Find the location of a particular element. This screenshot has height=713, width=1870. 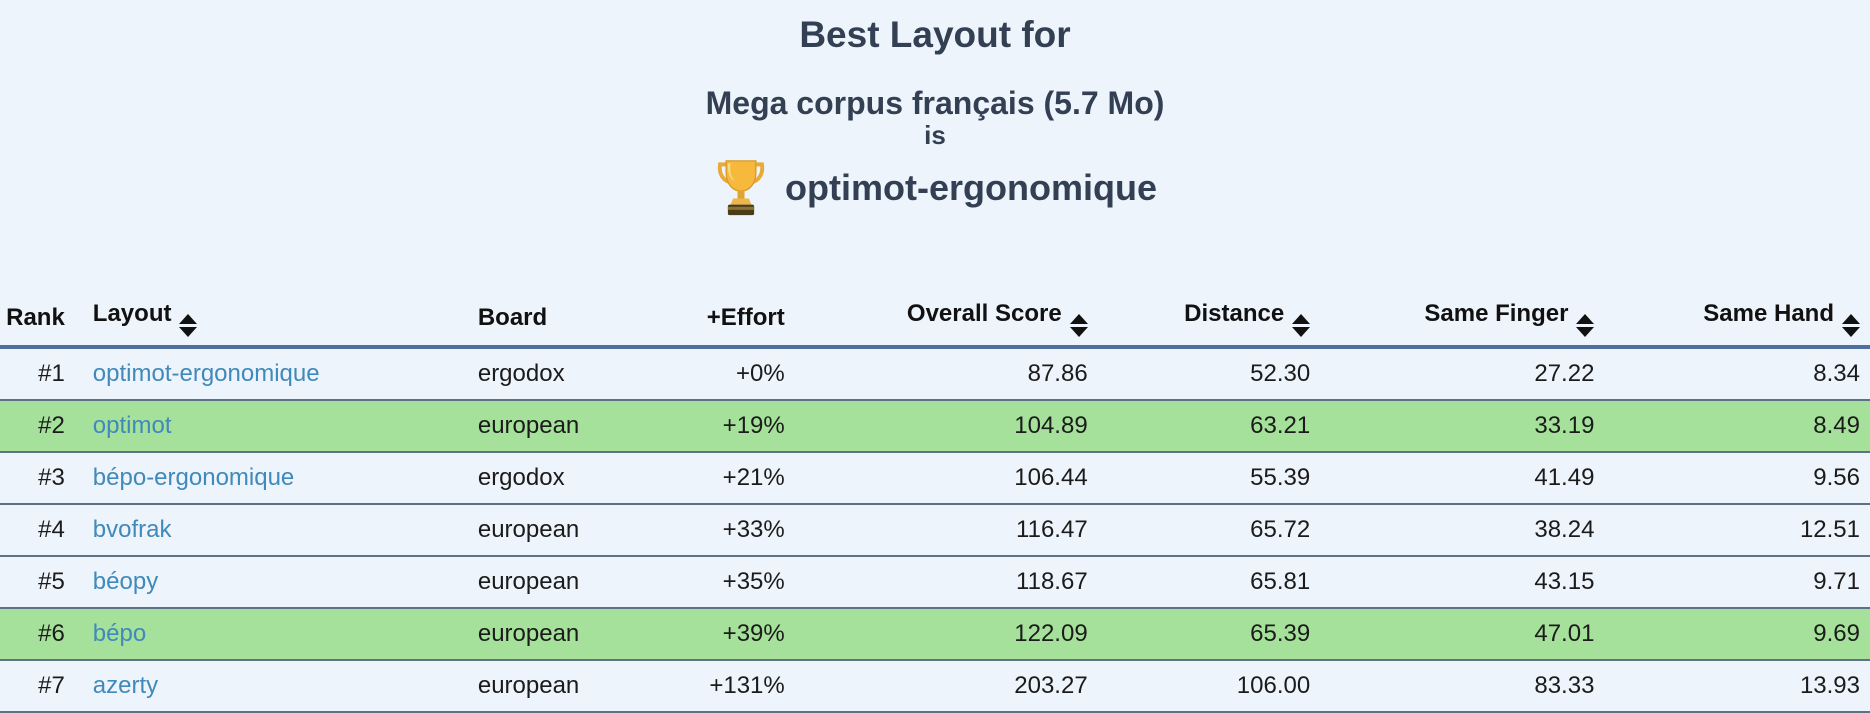

same-hand-cell: 9.71 is located at coordinates (1836, 582).